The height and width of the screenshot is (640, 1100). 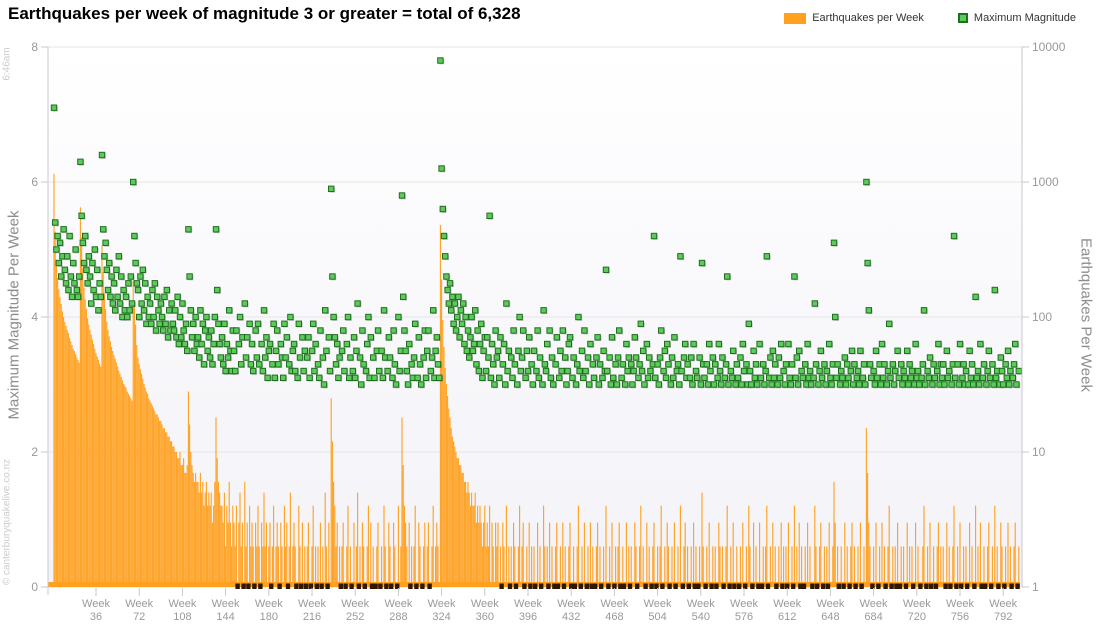 I want to click on svg-text: 8, so click(x=34, y=47).